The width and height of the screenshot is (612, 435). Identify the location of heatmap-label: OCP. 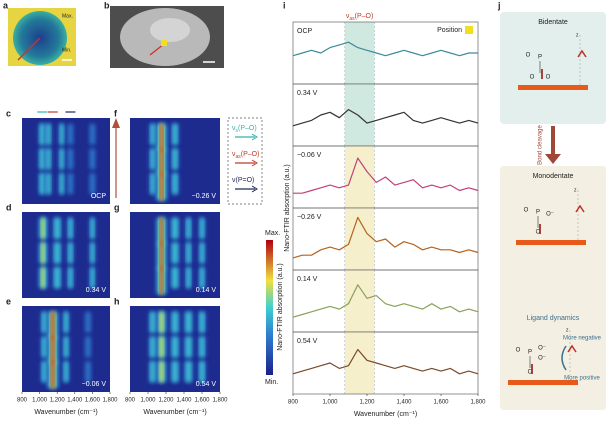
(99, 196).